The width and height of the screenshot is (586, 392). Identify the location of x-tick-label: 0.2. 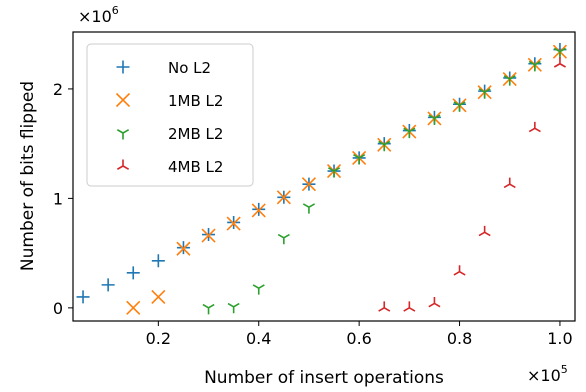
(158, 338).